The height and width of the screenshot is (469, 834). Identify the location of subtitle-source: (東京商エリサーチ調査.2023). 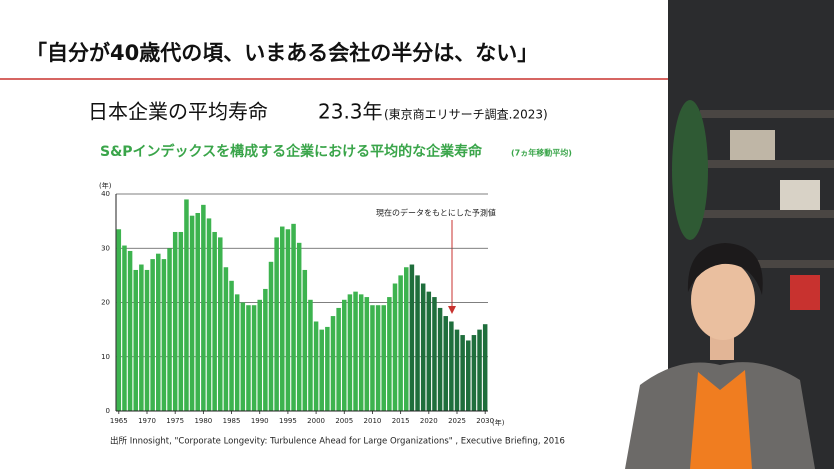
(466, 114).